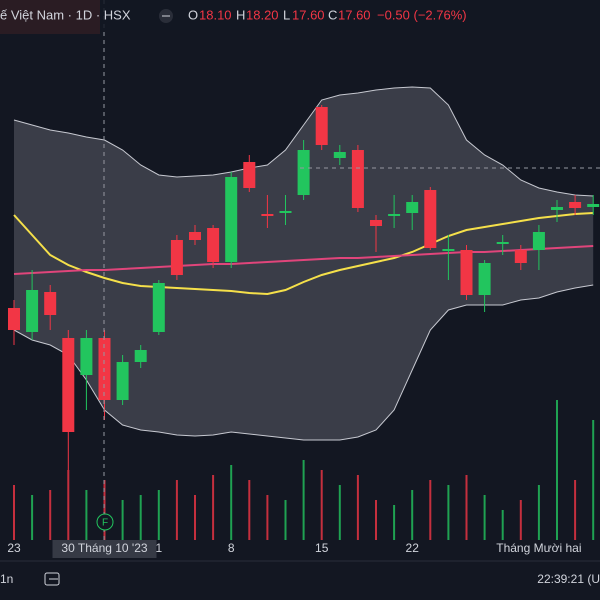 Image resolution: width=600 pixels, height=600 pixels. I want to click on event-marker, so click(105, 522).